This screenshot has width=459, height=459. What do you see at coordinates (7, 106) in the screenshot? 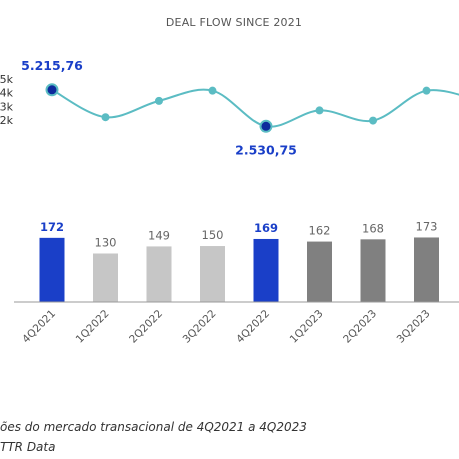
I see `y-tick-label: 3k` at bounding box center [7, 106].